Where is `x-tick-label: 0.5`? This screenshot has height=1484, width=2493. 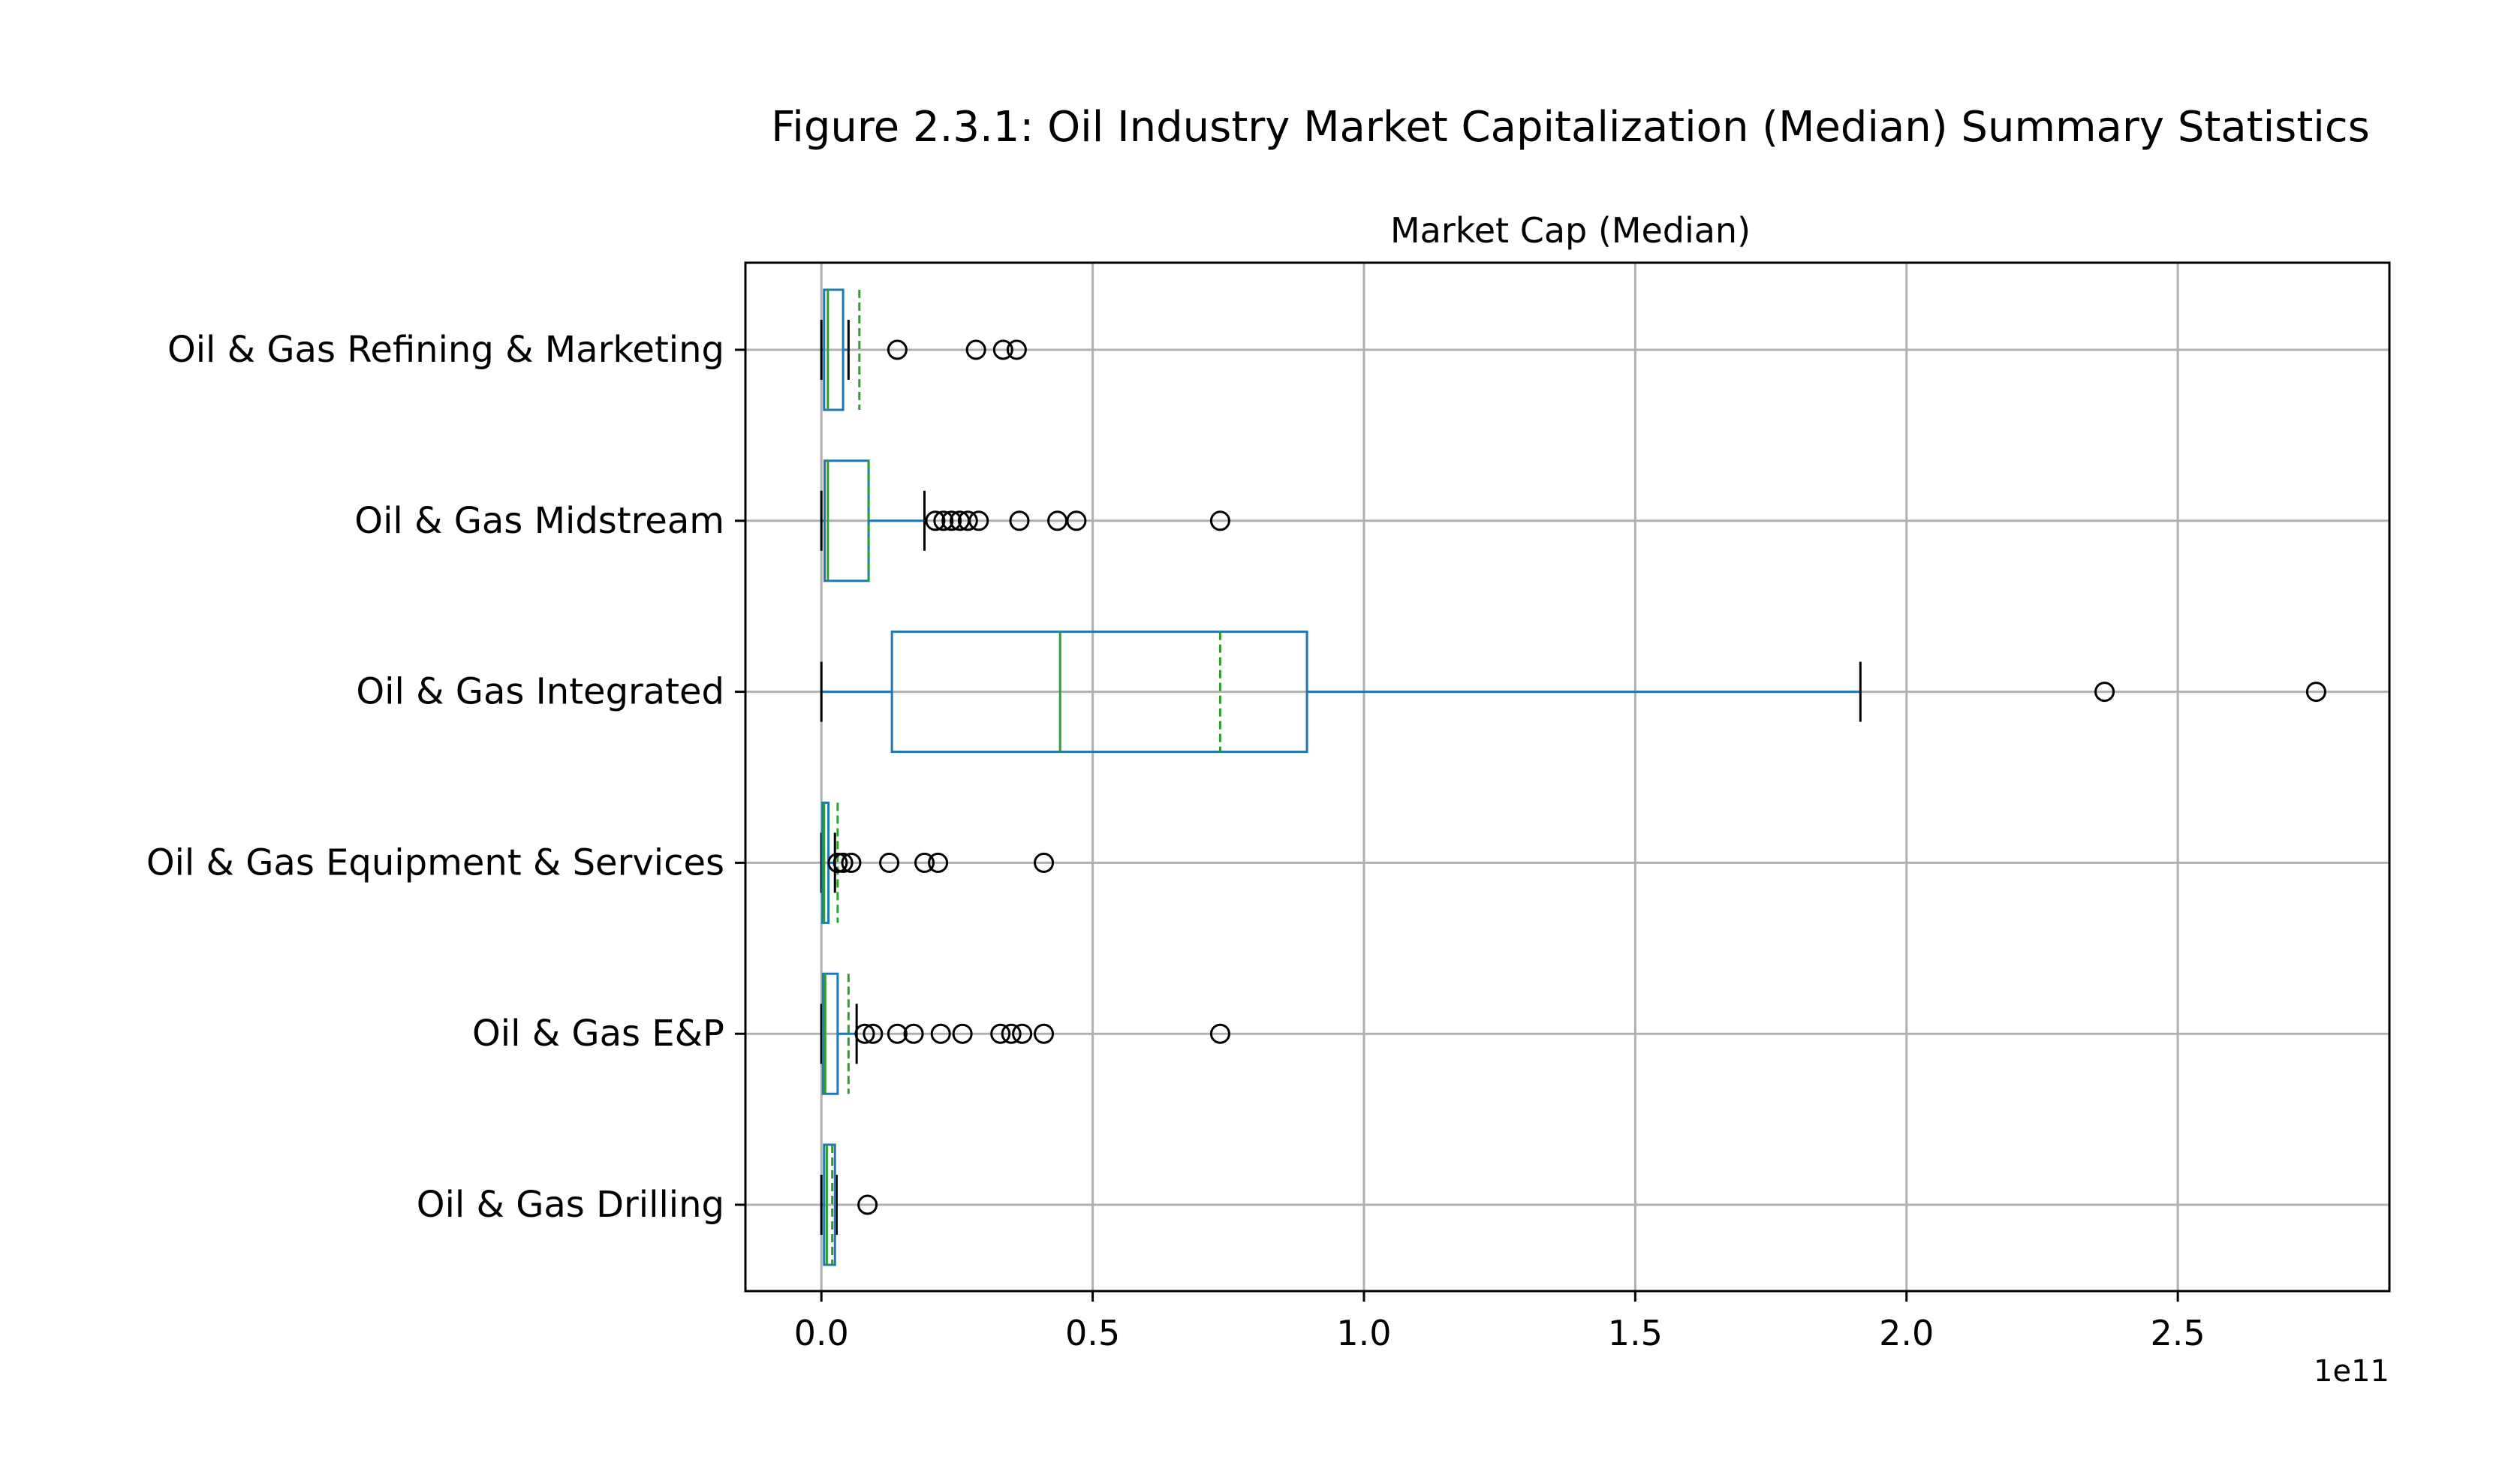
x-tick-label: 0.5 is located at coordinates (1092, 1333).